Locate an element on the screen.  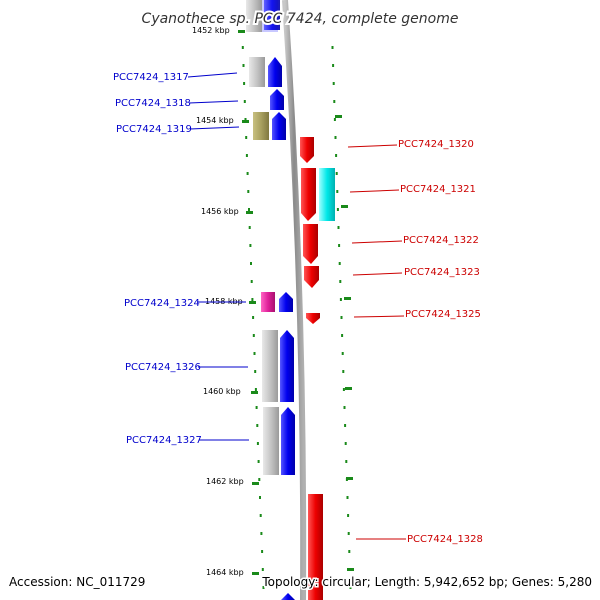
partial-features-top is located at coordinates (263, 16).